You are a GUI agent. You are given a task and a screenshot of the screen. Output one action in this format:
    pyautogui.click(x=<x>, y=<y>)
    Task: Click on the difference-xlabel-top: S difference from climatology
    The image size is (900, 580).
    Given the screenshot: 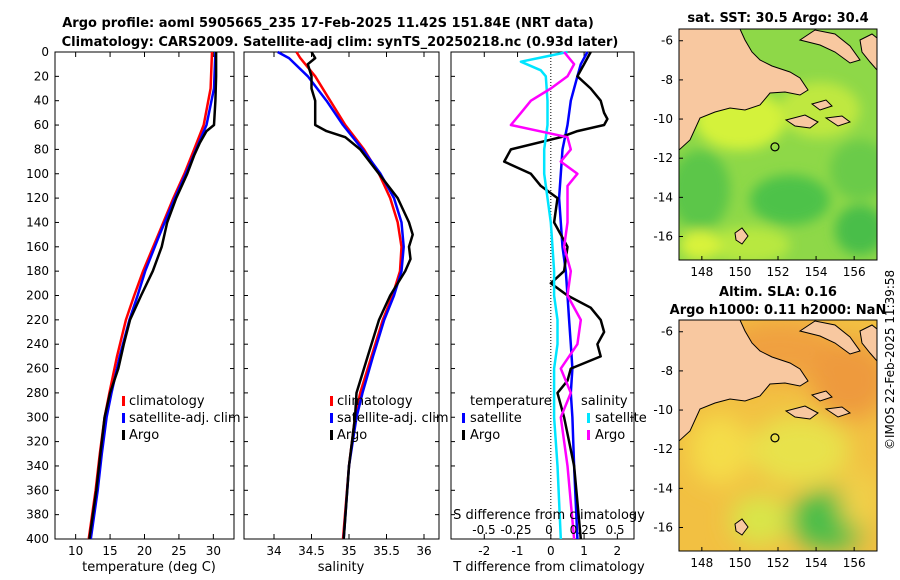 What is the action you would take?
    pyautogui.click(x=549, y=515)
    